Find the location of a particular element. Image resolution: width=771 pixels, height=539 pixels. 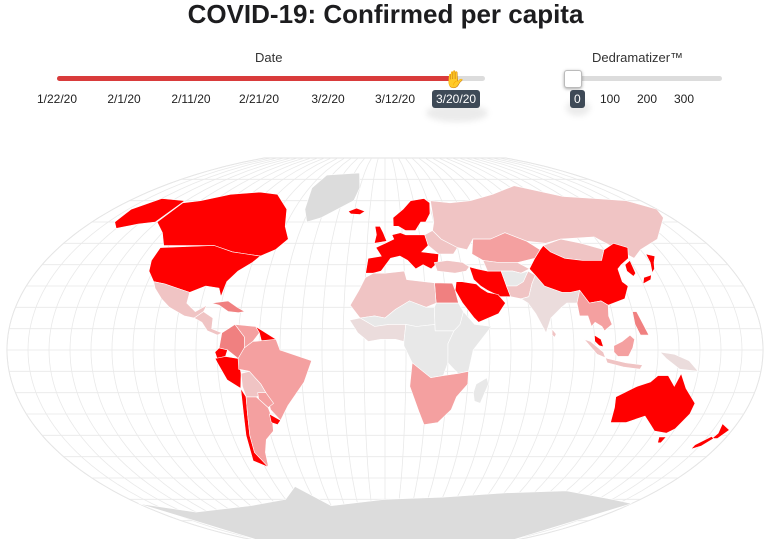

region-borneo is located at coordinates (624, 345).